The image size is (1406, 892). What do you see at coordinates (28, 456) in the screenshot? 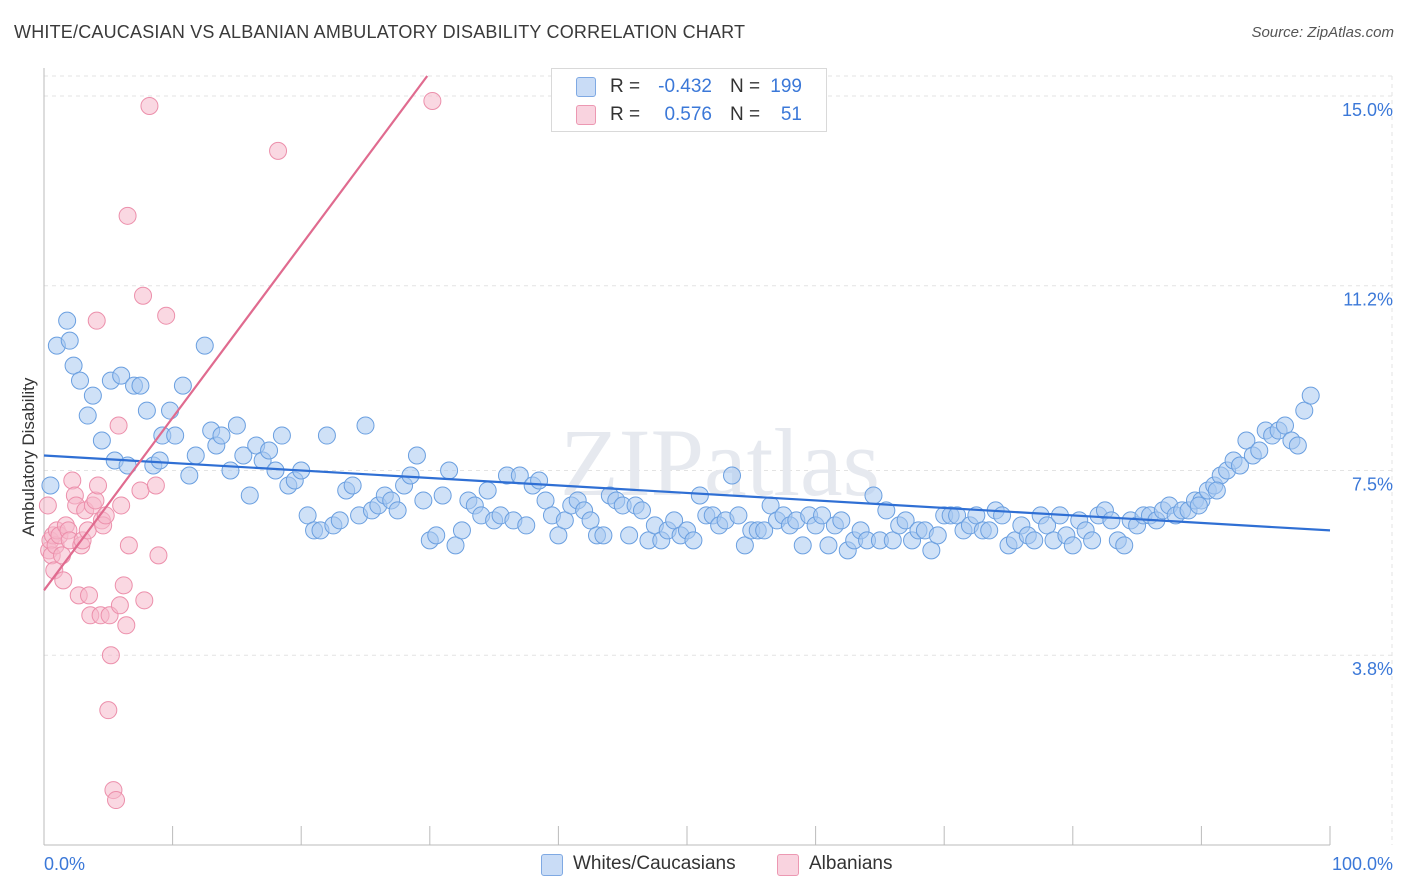
I see `y-axis-title: Ambulatory Disability` at bounding box center [28, 456].